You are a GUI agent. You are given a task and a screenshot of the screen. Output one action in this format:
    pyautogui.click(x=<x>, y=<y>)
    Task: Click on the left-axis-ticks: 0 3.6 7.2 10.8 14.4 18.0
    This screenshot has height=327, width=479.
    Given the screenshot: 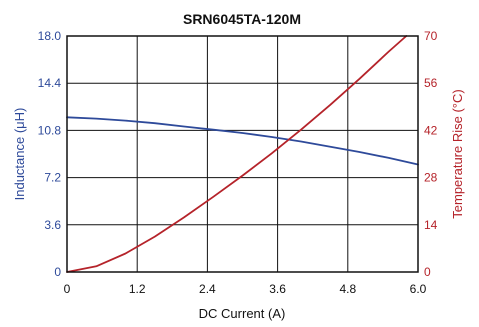 What is the action you would take?
    pyautogui.click(x=50, y=154)
    